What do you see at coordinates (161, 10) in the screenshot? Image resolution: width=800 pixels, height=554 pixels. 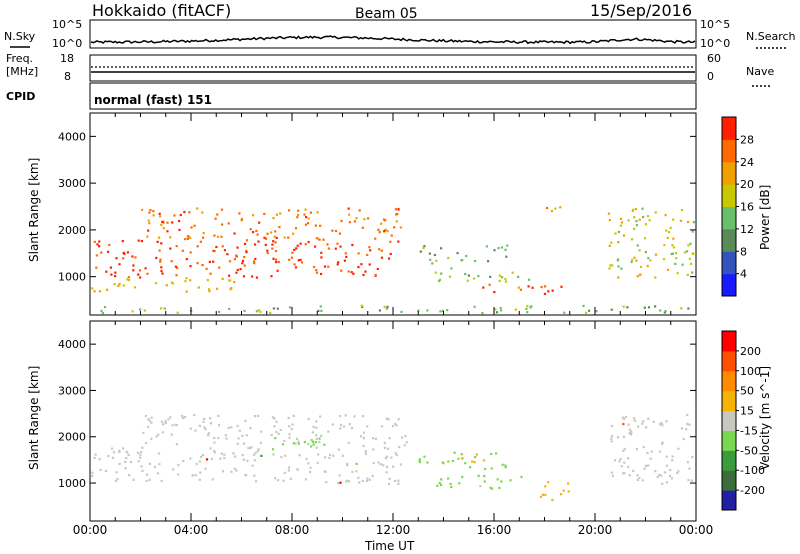 I see `radar-title: Hokkaido (fitACF)` at bounding box center [161, 10].